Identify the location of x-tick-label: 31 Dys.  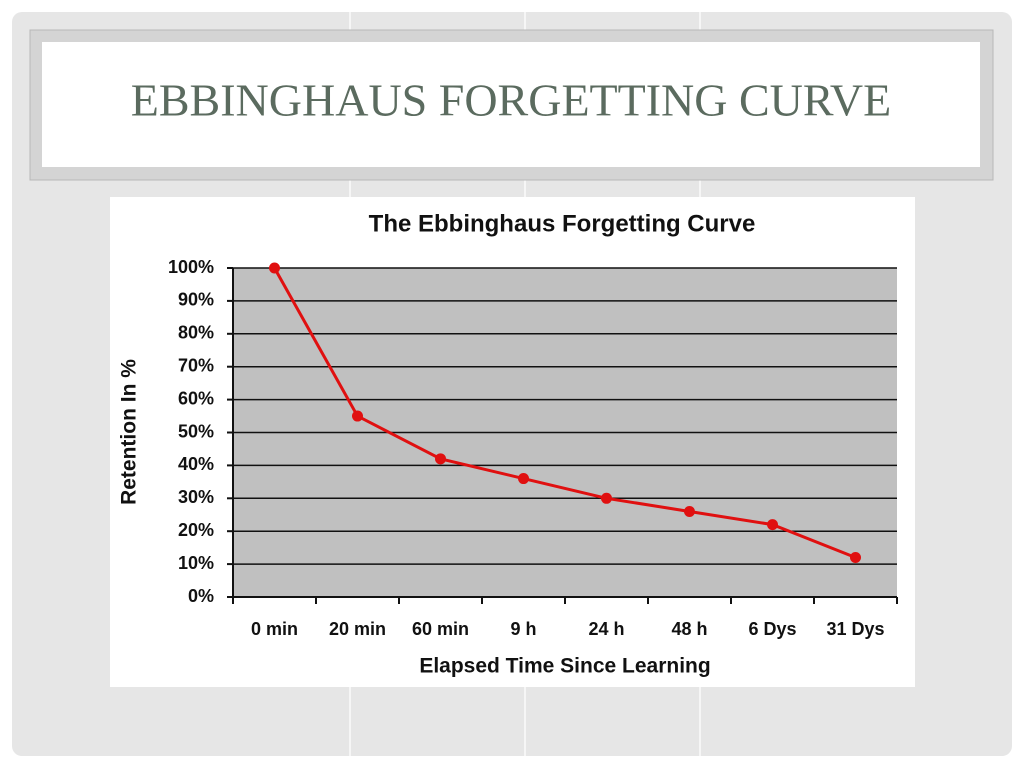
(855, 629).